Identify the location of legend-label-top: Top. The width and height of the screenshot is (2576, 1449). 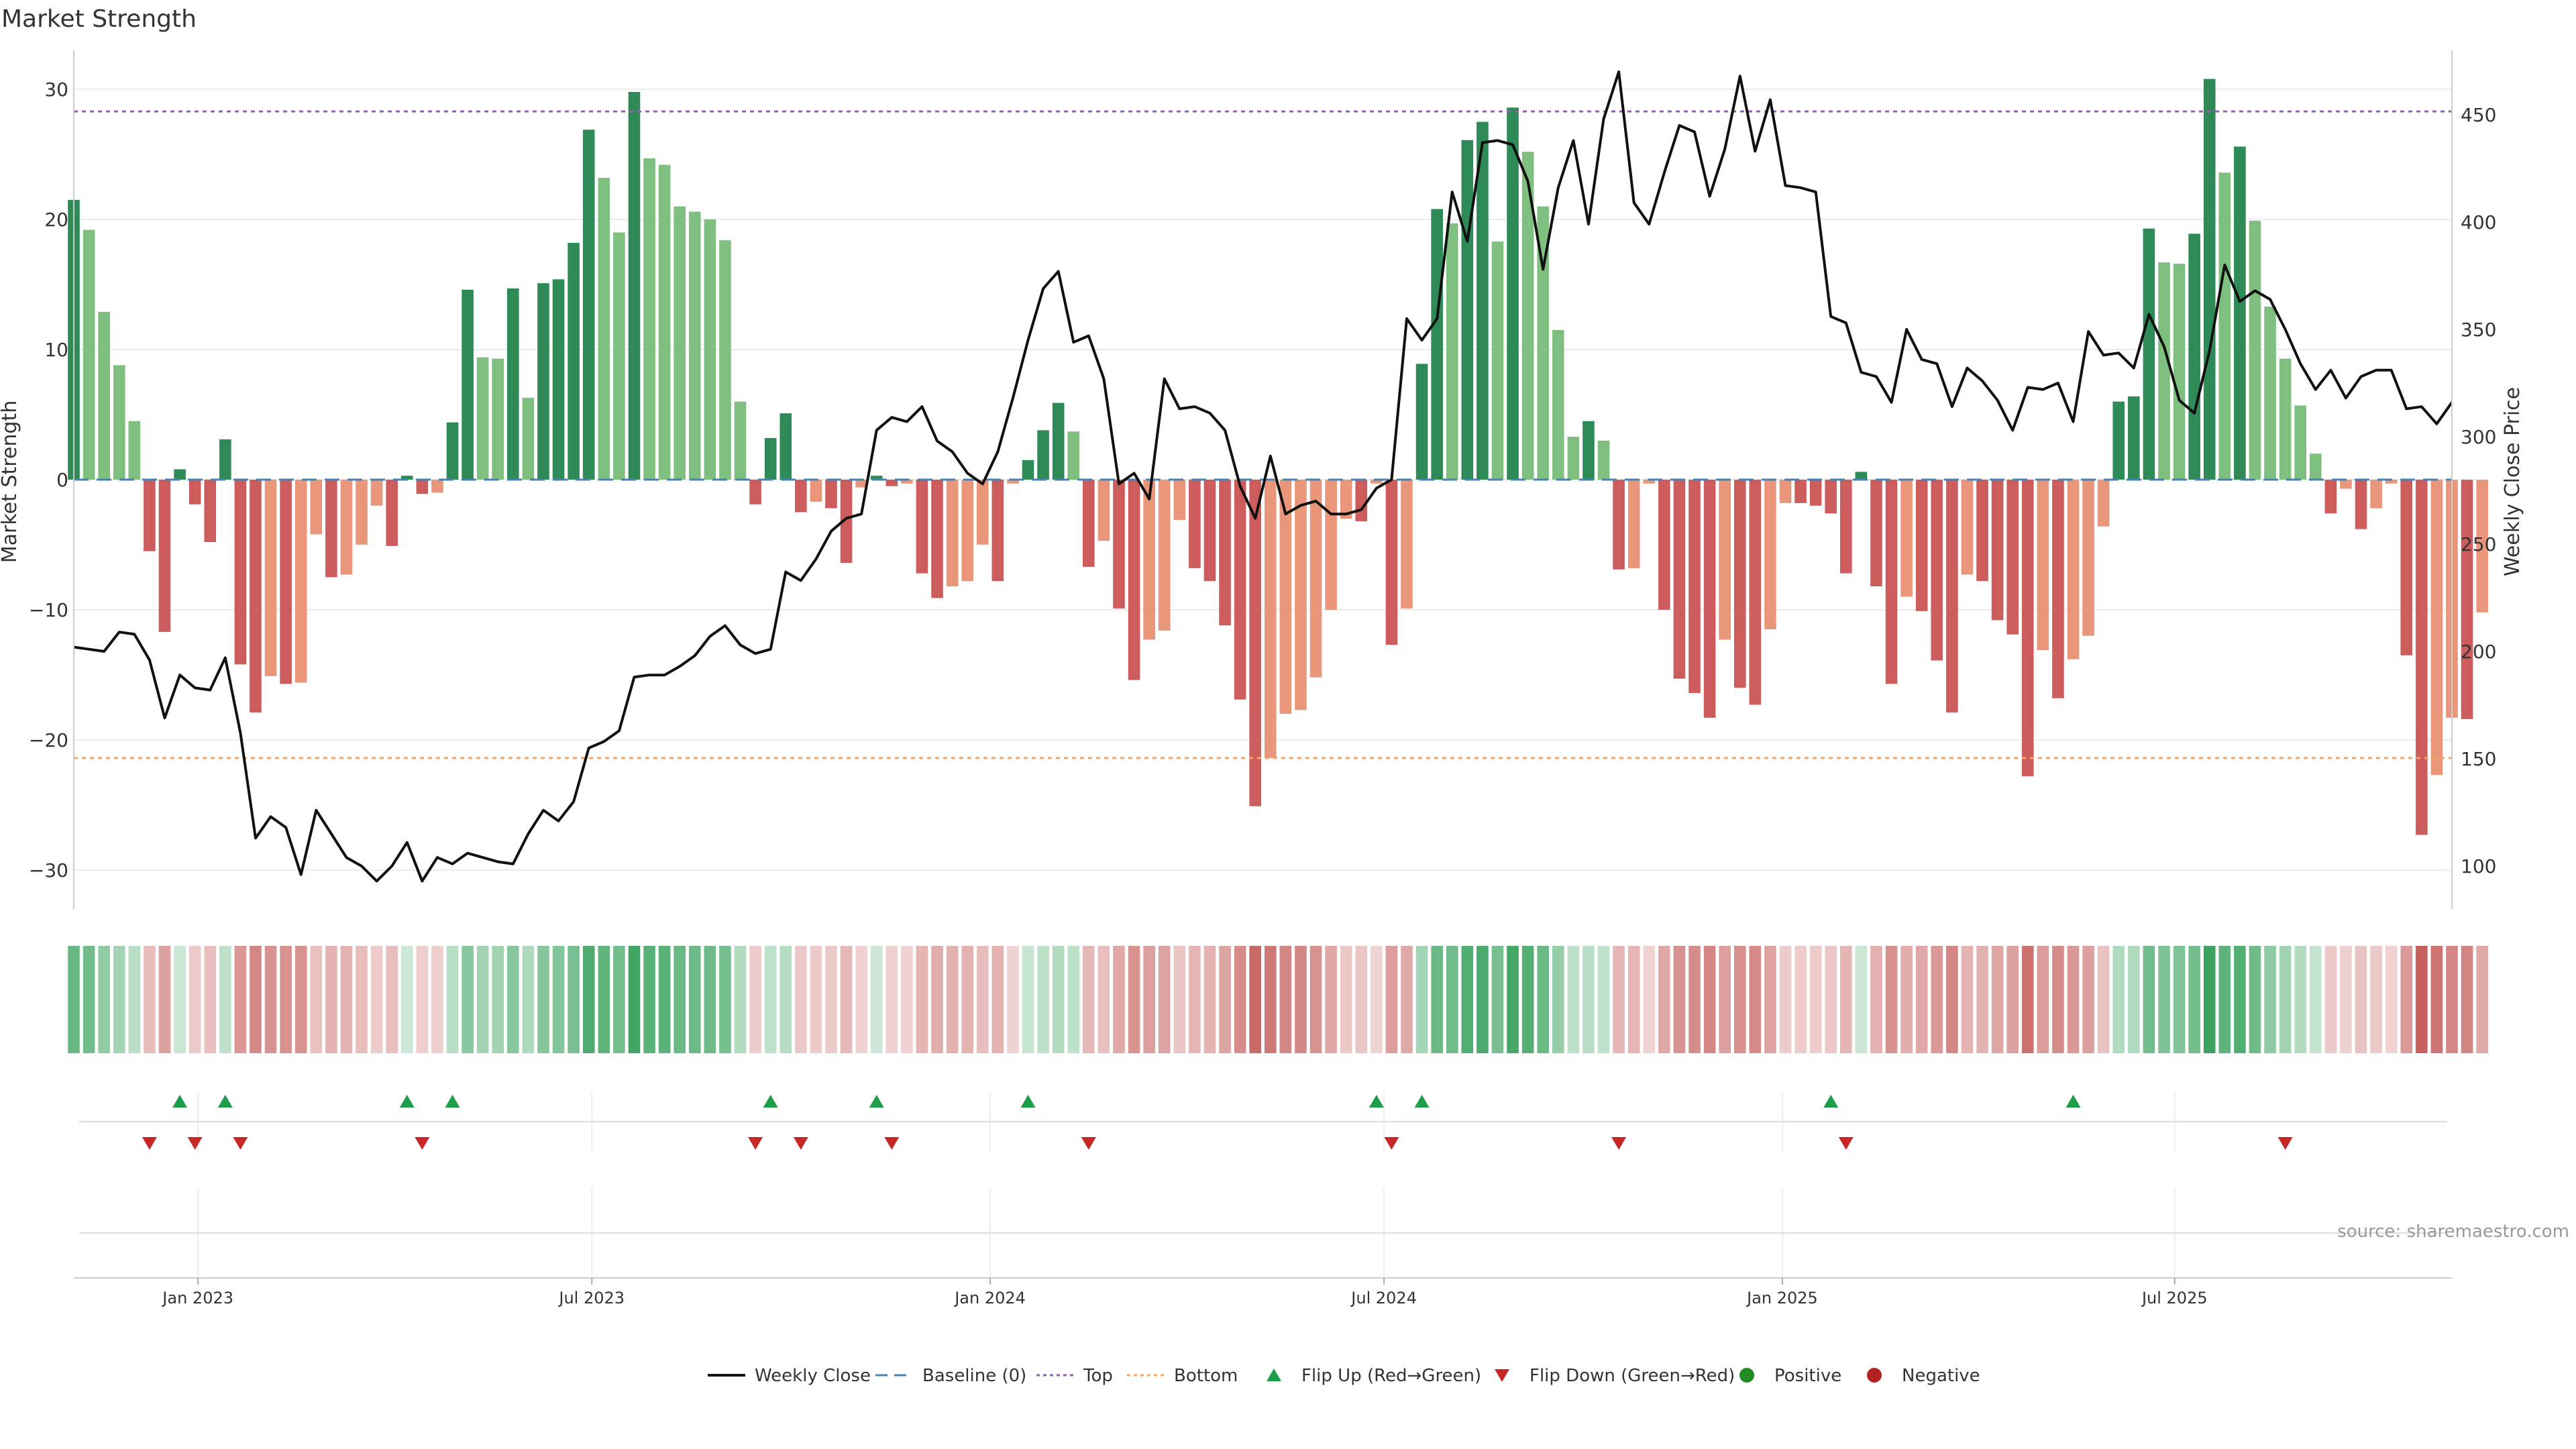
(1098, 1376).